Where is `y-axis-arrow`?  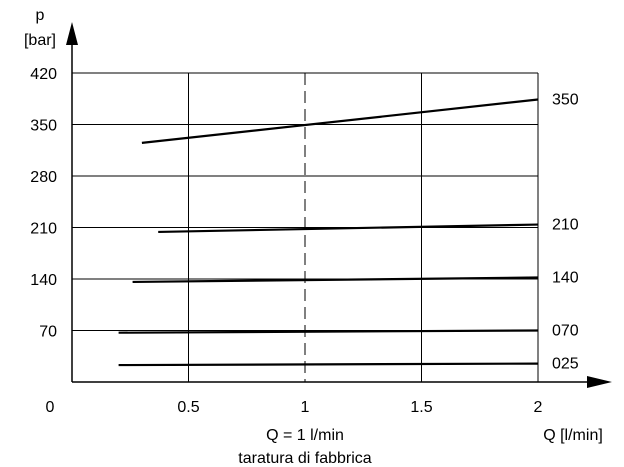 y-axis-arrow is located at coordinates (72, 33).